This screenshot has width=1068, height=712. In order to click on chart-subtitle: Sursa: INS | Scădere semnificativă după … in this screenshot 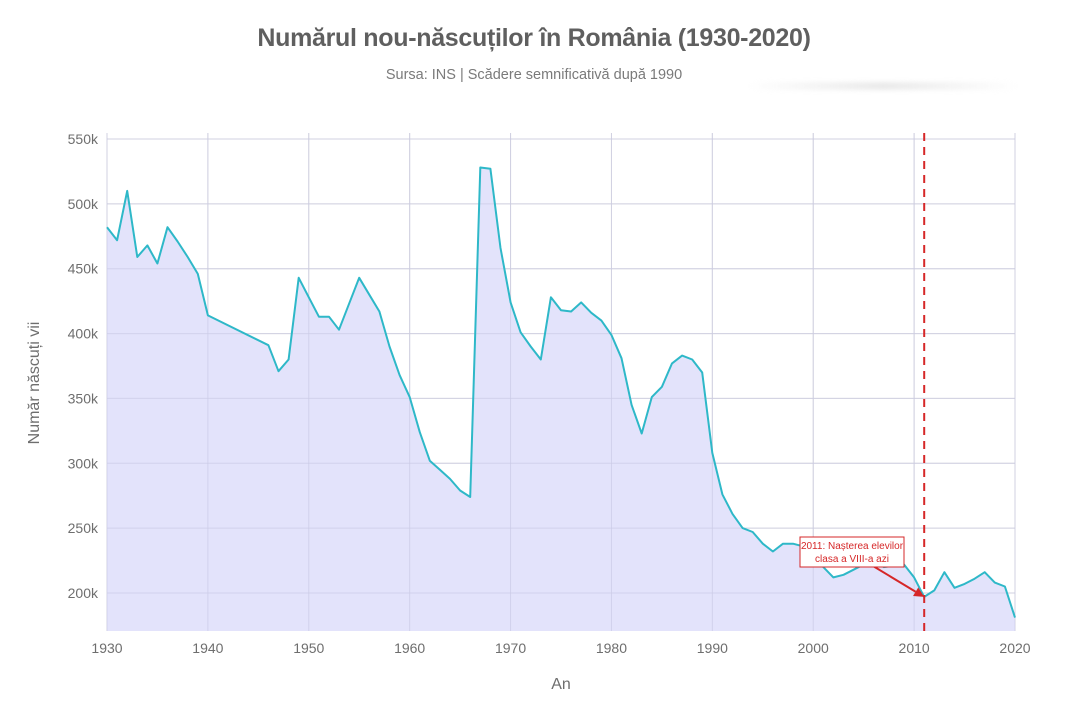, I will do `click(534, 75)`.